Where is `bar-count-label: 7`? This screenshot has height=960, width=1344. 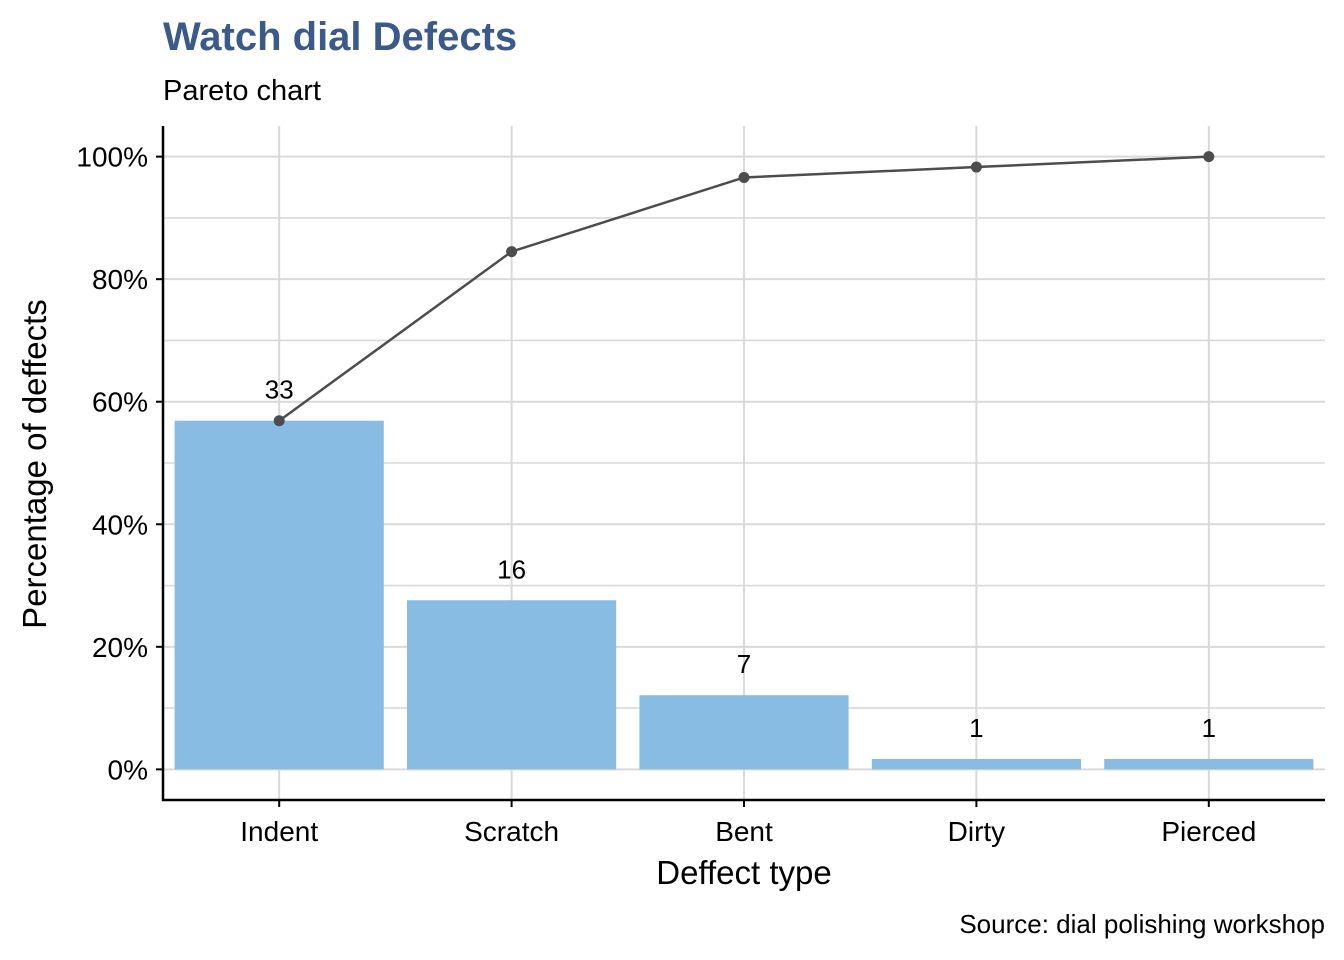
bar-count-label: 7 is located at coordinates (744, 664).